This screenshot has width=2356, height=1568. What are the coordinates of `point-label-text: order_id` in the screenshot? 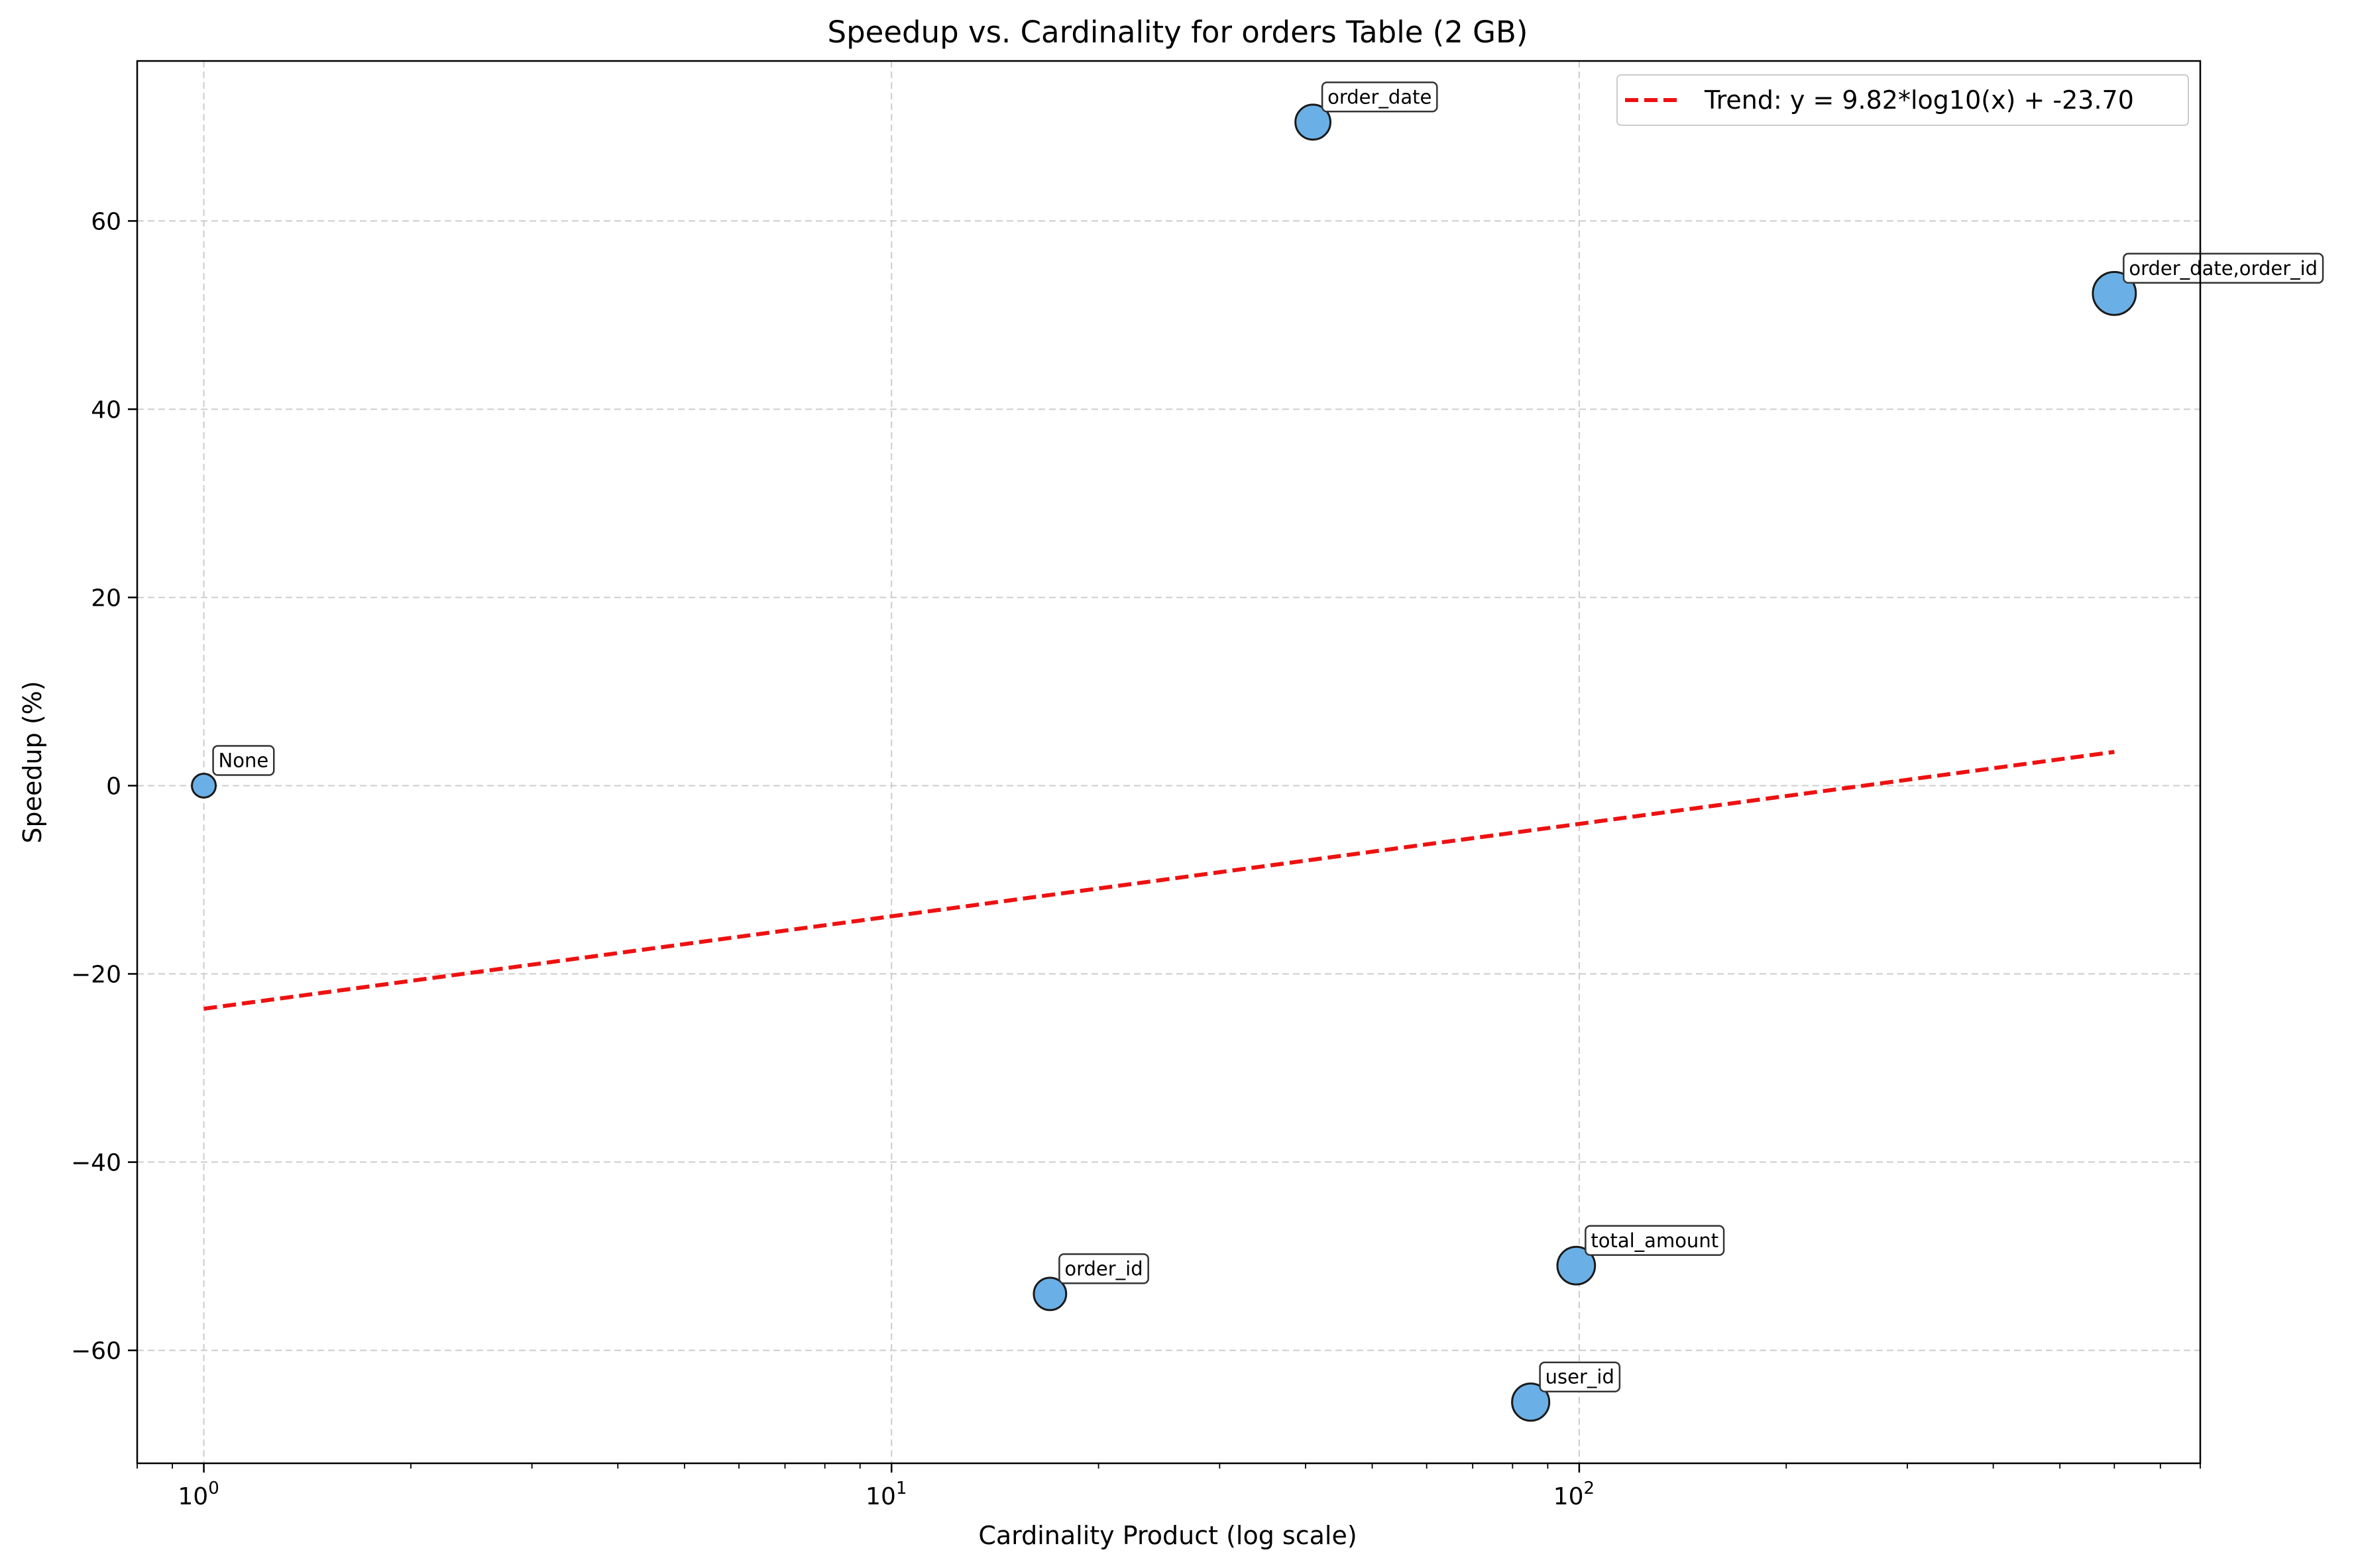 It's located at (1103, 1269).